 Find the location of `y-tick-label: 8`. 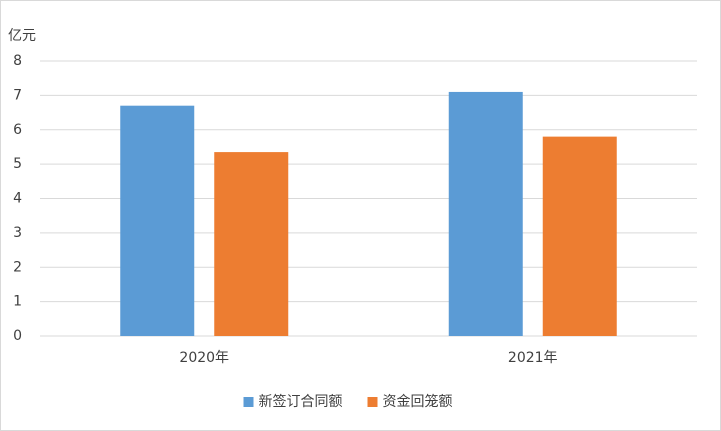

y-tick-label: 8 is located at coordinates (17, 61).